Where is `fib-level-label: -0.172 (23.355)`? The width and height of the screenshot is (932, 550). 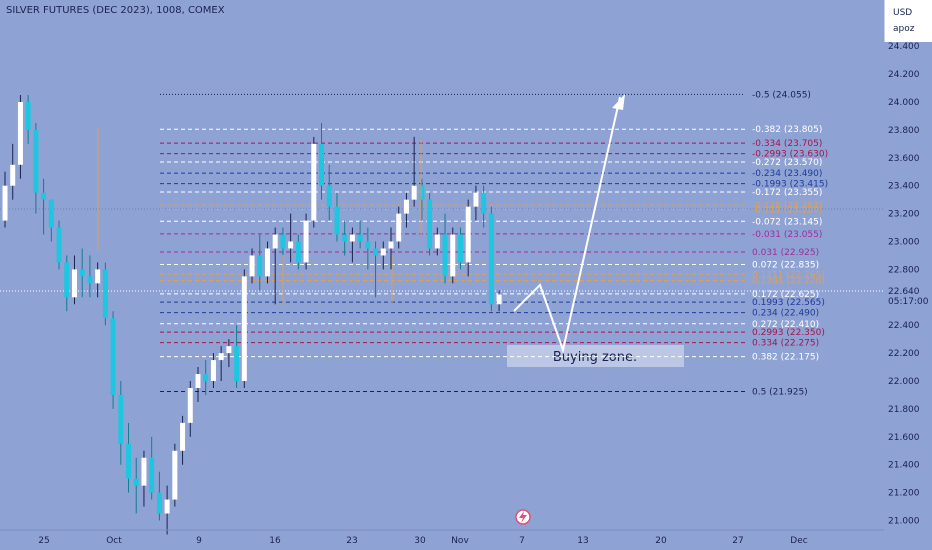 fib-level-label: -0.172 (23.355) is located at coordinates (787, 193).